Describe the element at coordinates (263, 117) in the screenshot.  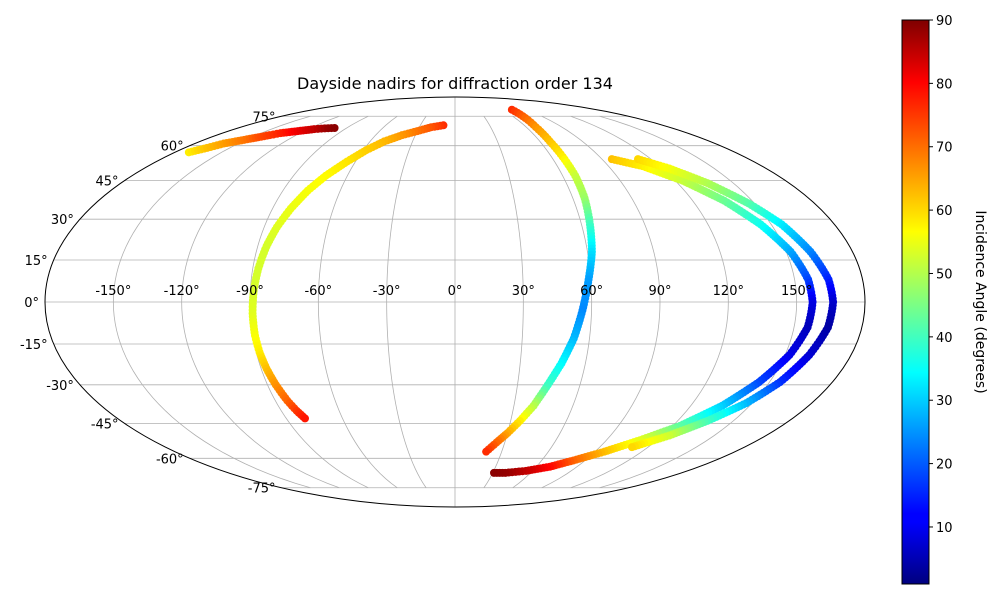
I see `lat-tick-label: 75°` at that location.